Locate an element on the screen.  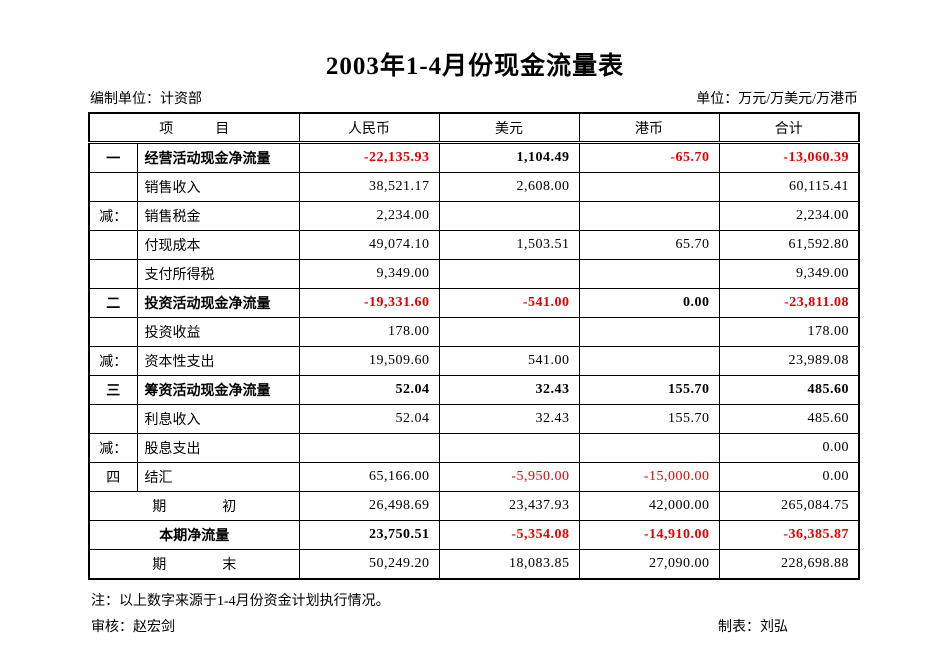
table-row: 支付所得税 9,349.00 9,349.00 is located at coordinates (474, 274).